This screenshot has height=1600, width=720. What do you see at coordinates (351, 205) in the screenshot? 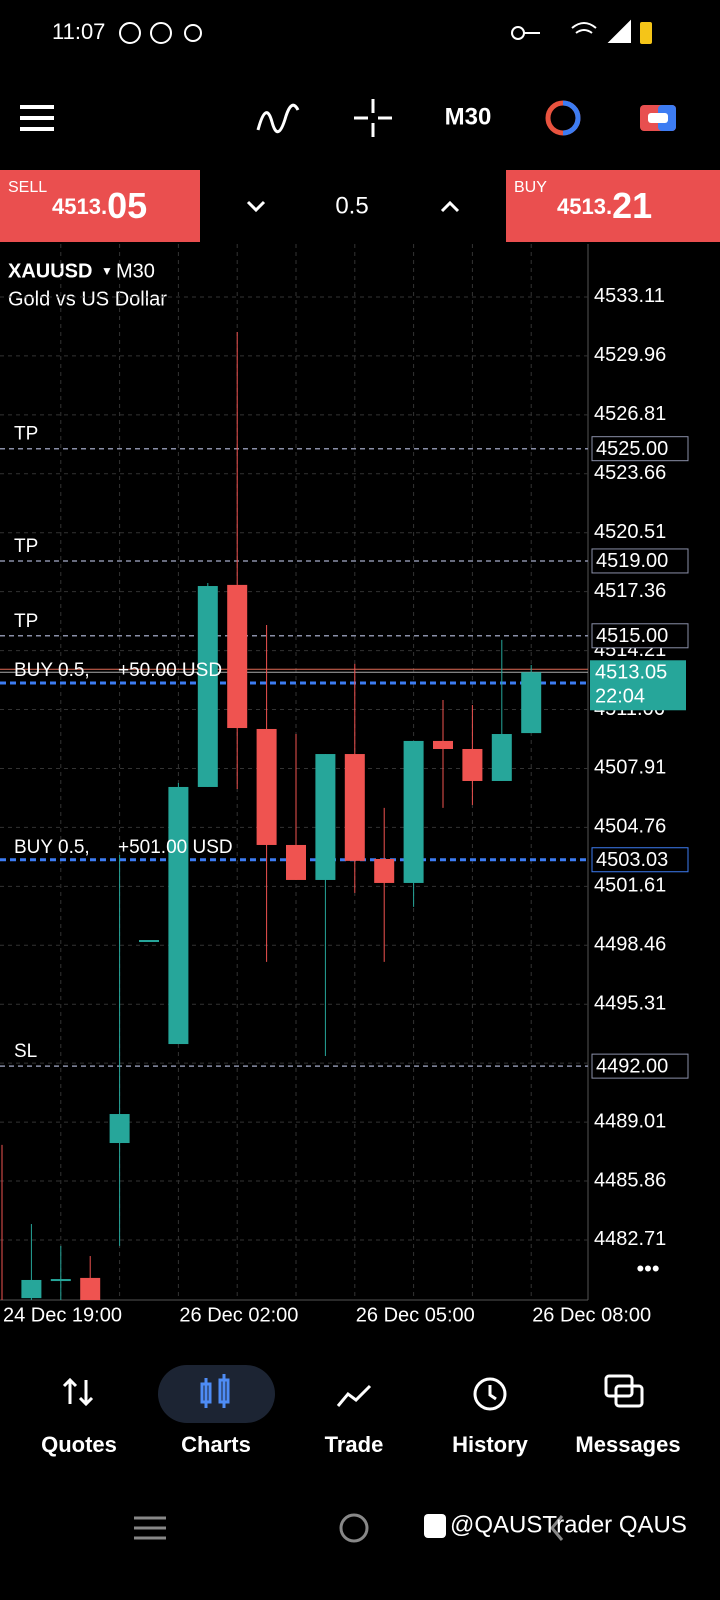
I see `volume: 0.5` at bounding box center [351, 205].